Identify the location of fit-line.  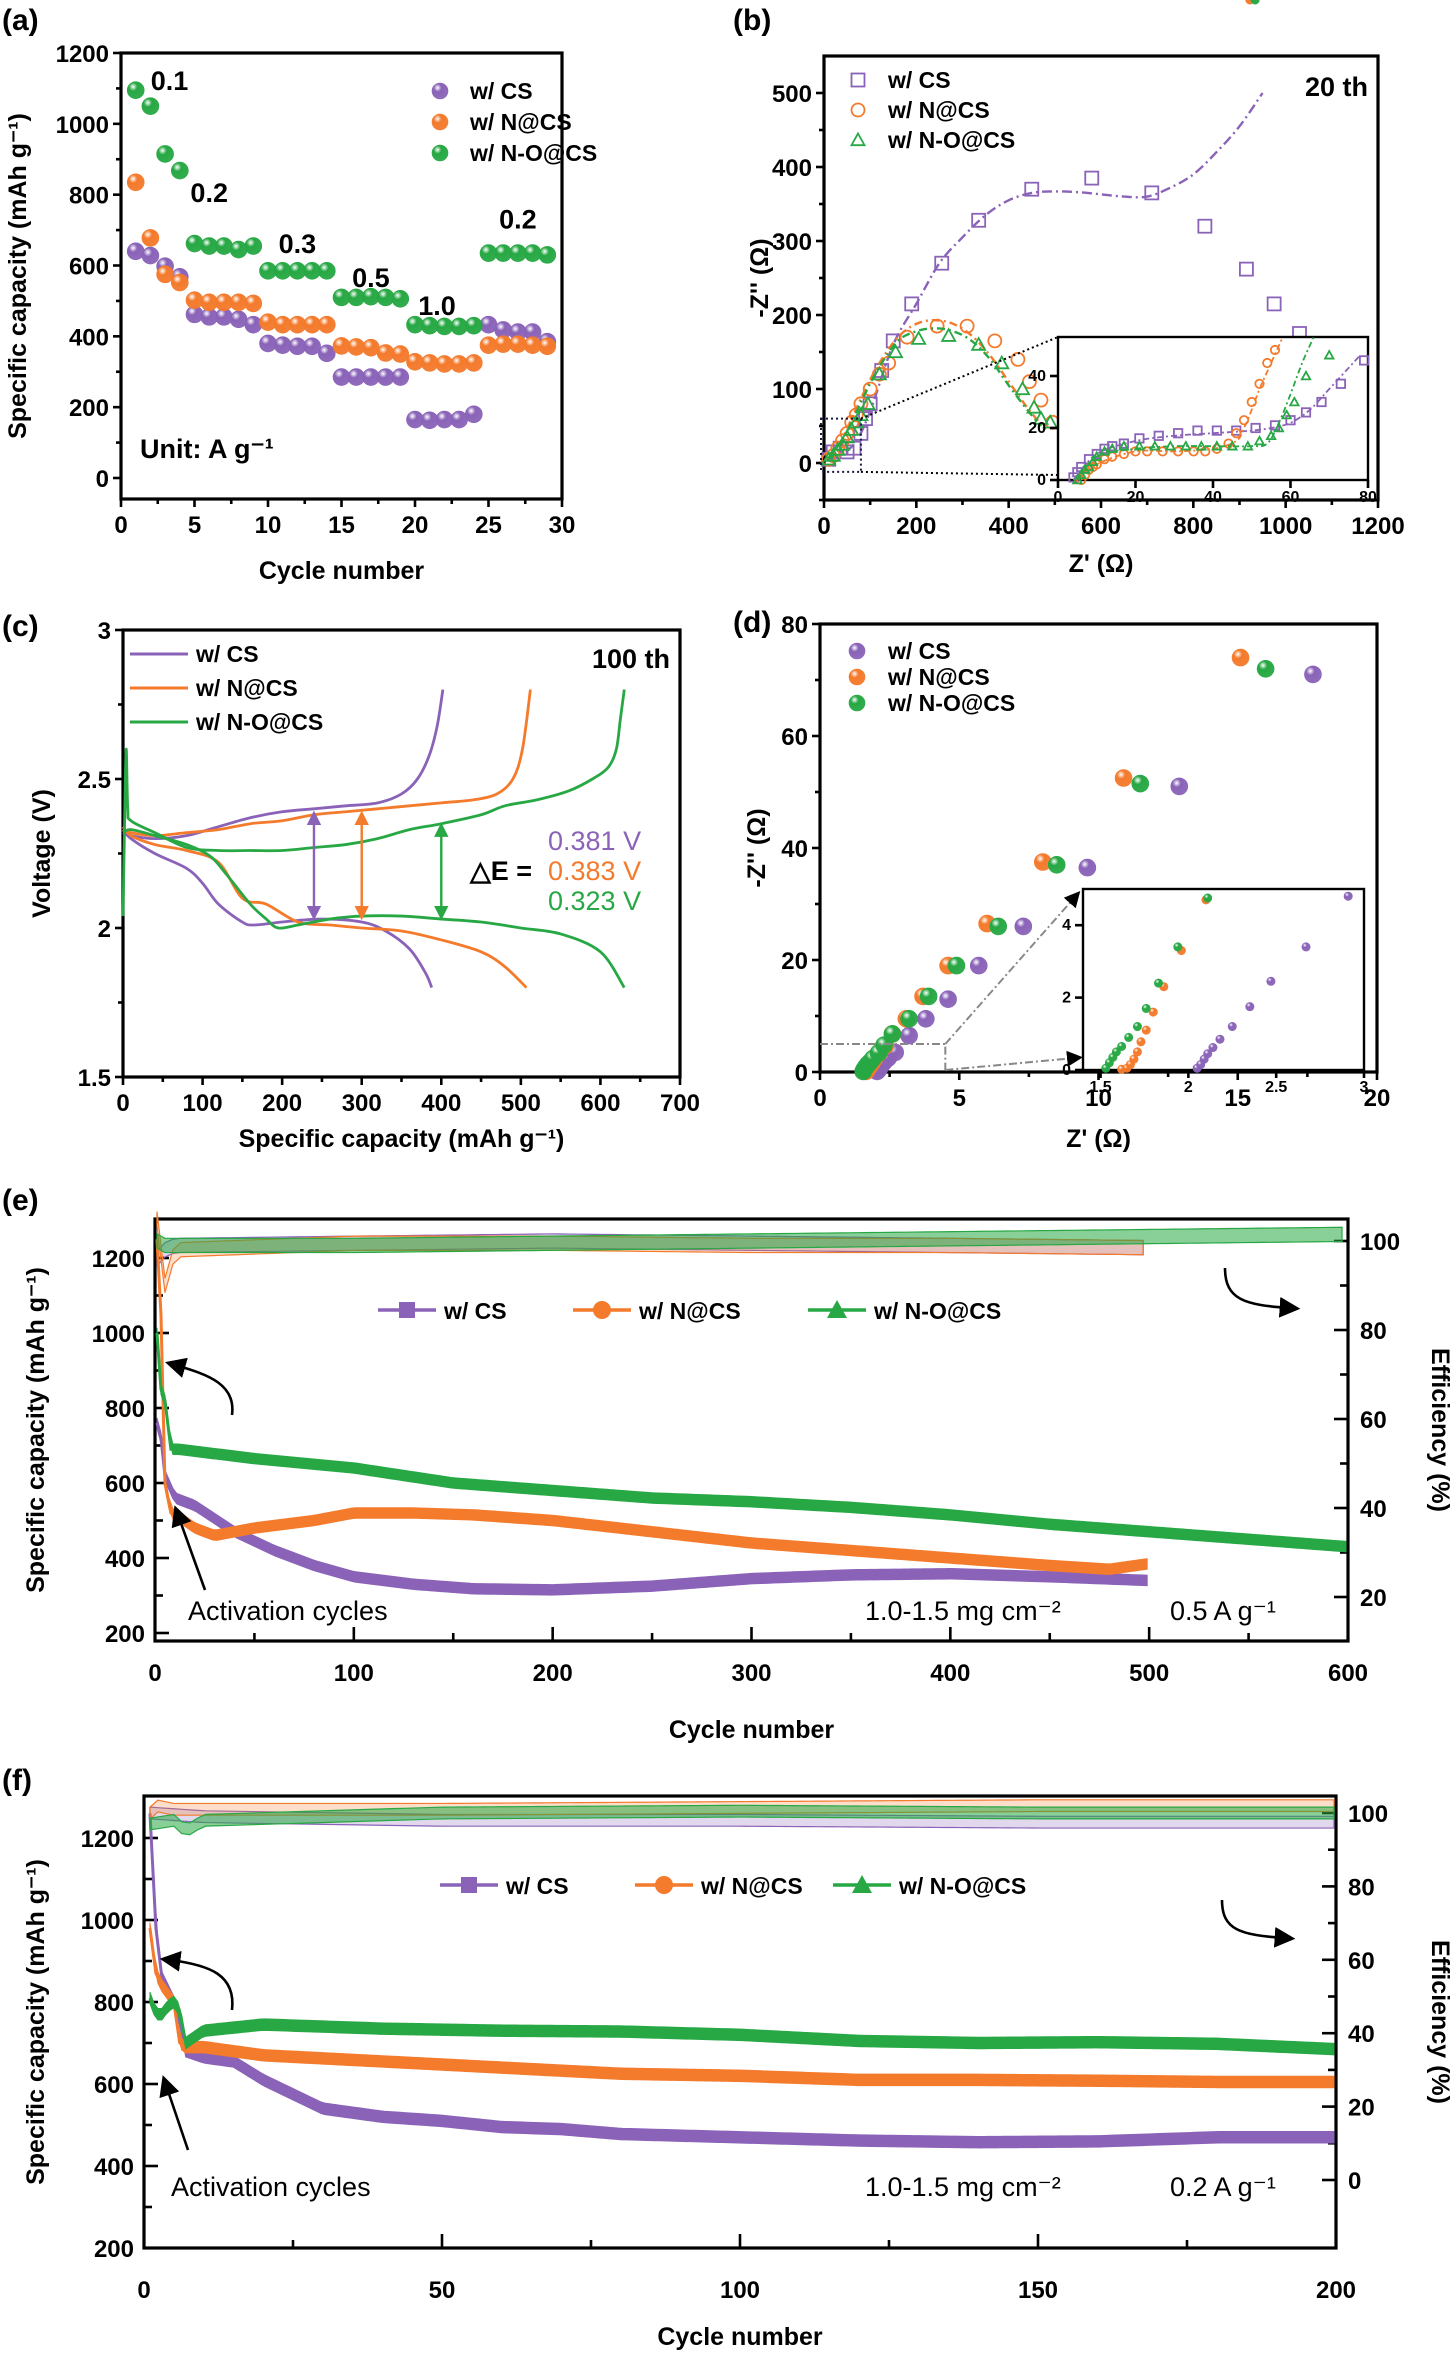
(934, 394).